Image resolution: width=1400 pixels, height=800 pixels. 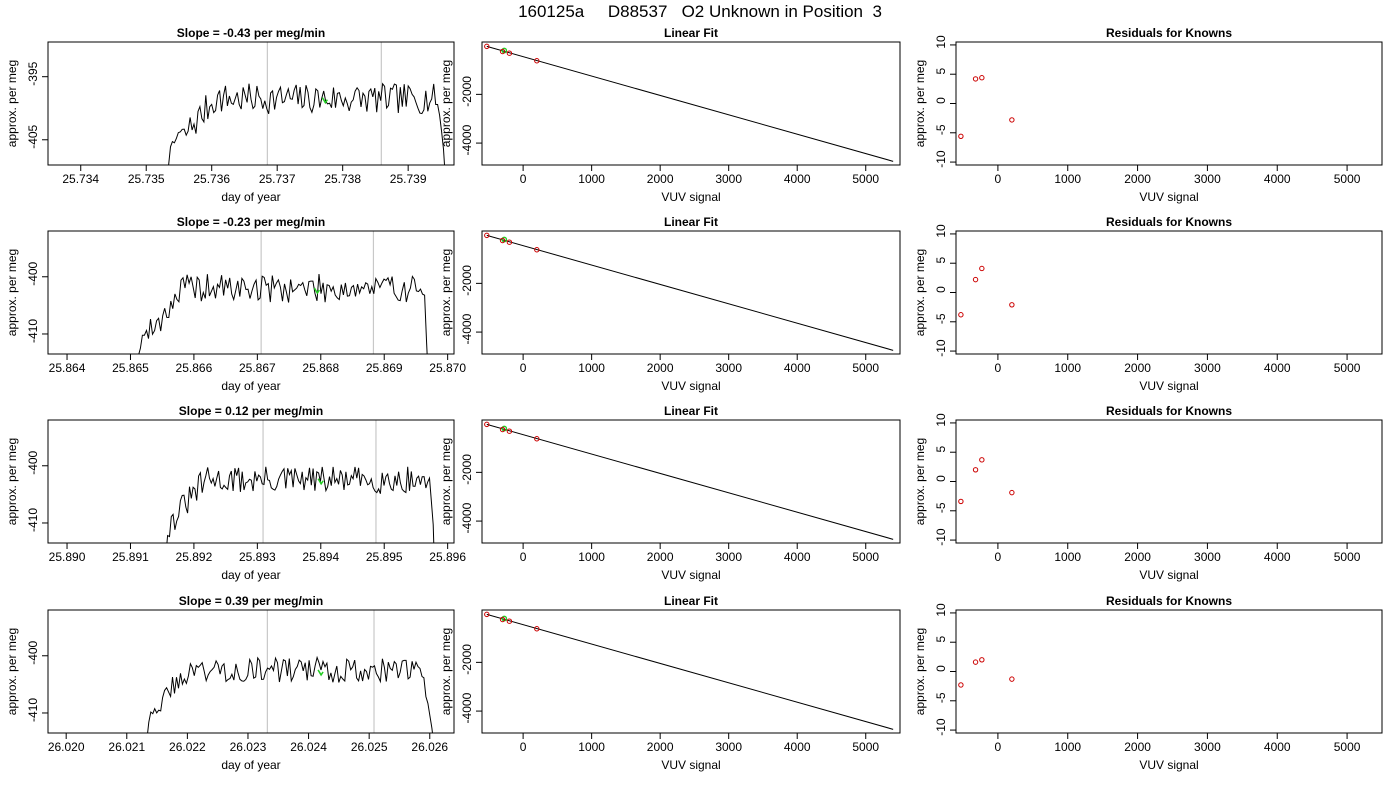 What do you see at coordinates (277, 179) in the screenshot?
I see `x-tick-label: 25.737` at bounding box center [277, 179].